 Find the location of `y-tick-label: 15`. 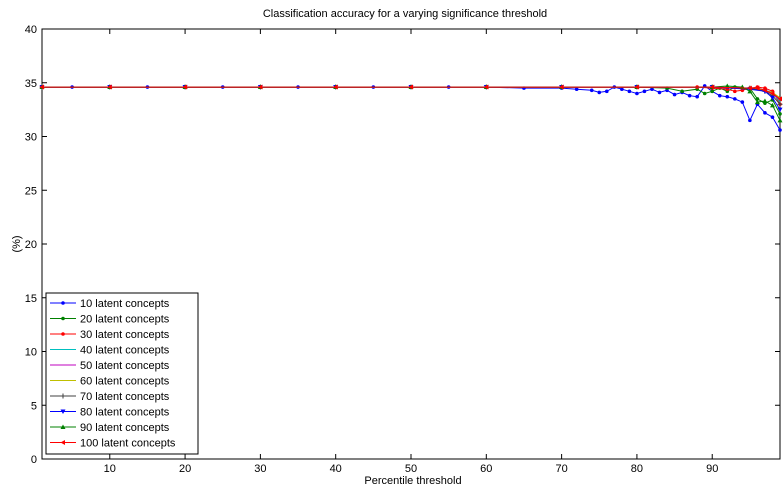

y-tick-label: 15 is located at coordinates (31, 299).